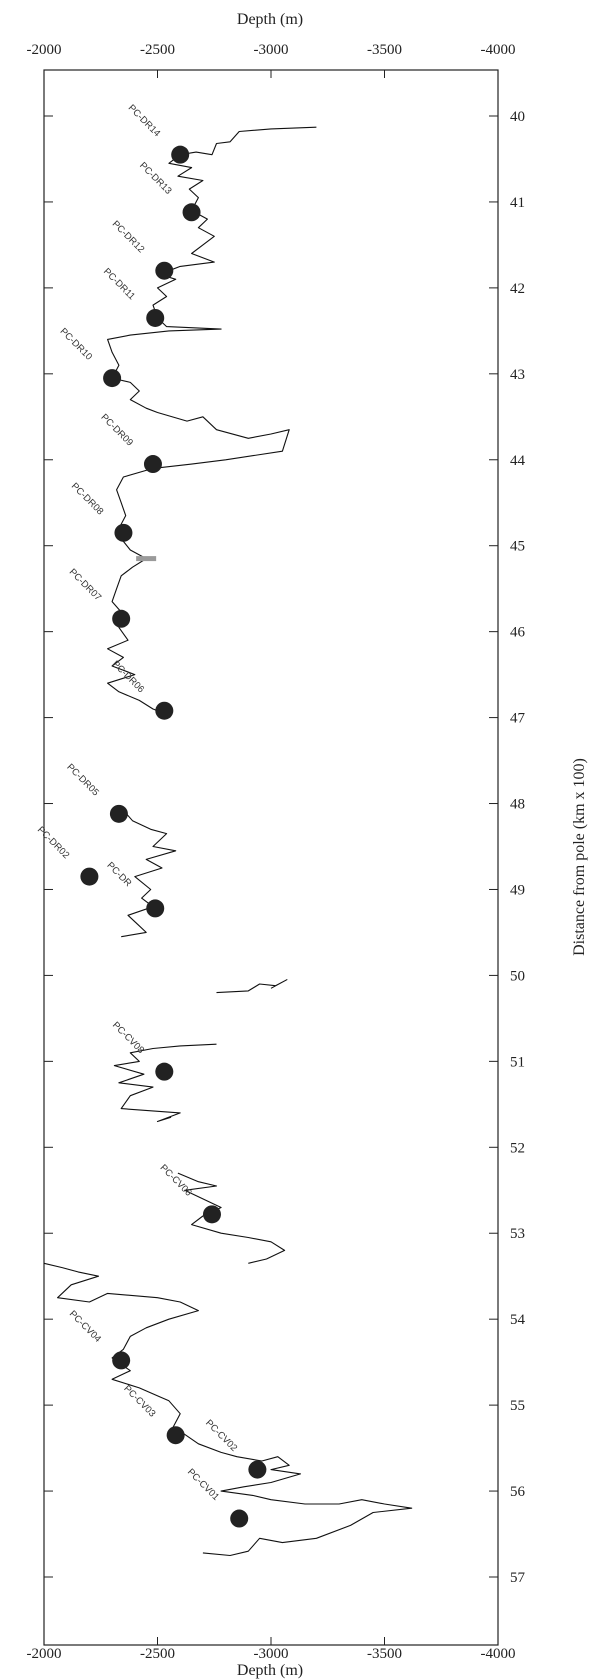 This screenshot has height=1680, width=612. I want to click on bottom-tick-label-1: -2500, so click(157, 1654).